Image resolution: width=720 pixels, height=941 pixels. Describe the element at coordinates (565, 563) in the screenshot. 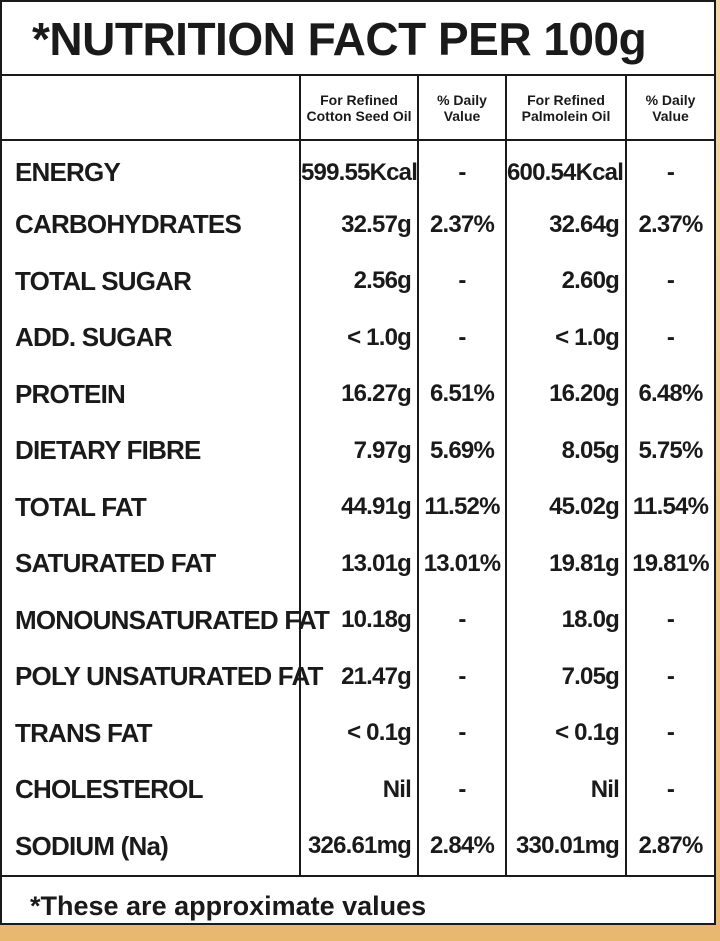

I see `palm-amount: 19.81g` at that location.